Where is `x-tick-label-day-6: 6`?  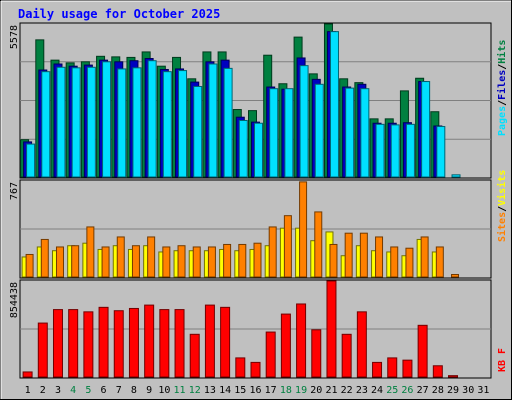
x-tick-label-day-6: 6 is located at coordinates (104, 390).